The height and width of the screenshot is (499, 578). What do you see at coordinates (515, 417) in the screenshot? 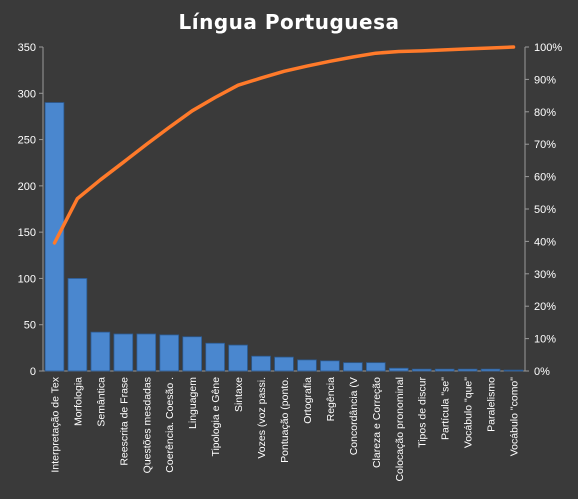
I see `category-label-20: Vocábulo "como"` at bounding box center [515, 417].